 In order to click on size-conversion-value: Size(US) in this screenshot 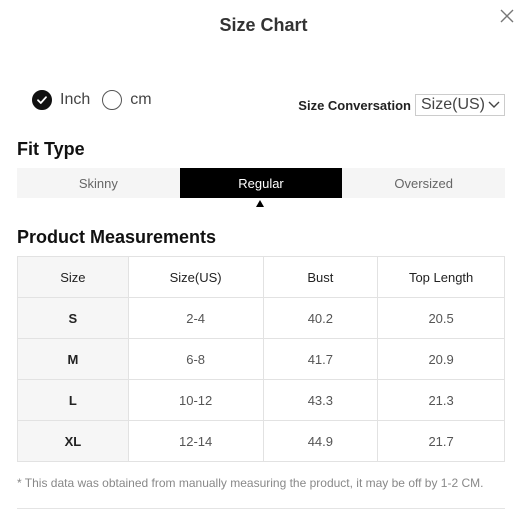, I will do `click(452, 104)`.